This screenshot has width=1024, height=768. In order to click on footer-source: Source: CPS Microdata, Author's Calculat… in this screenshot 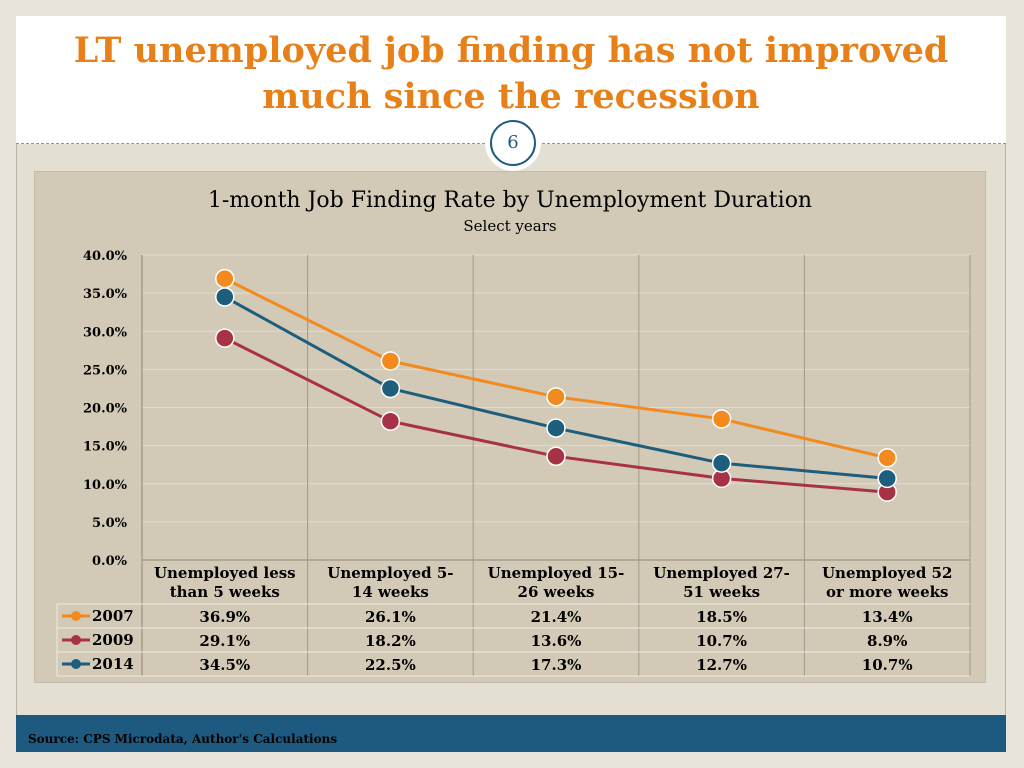, I will do `click(183, 739)`.